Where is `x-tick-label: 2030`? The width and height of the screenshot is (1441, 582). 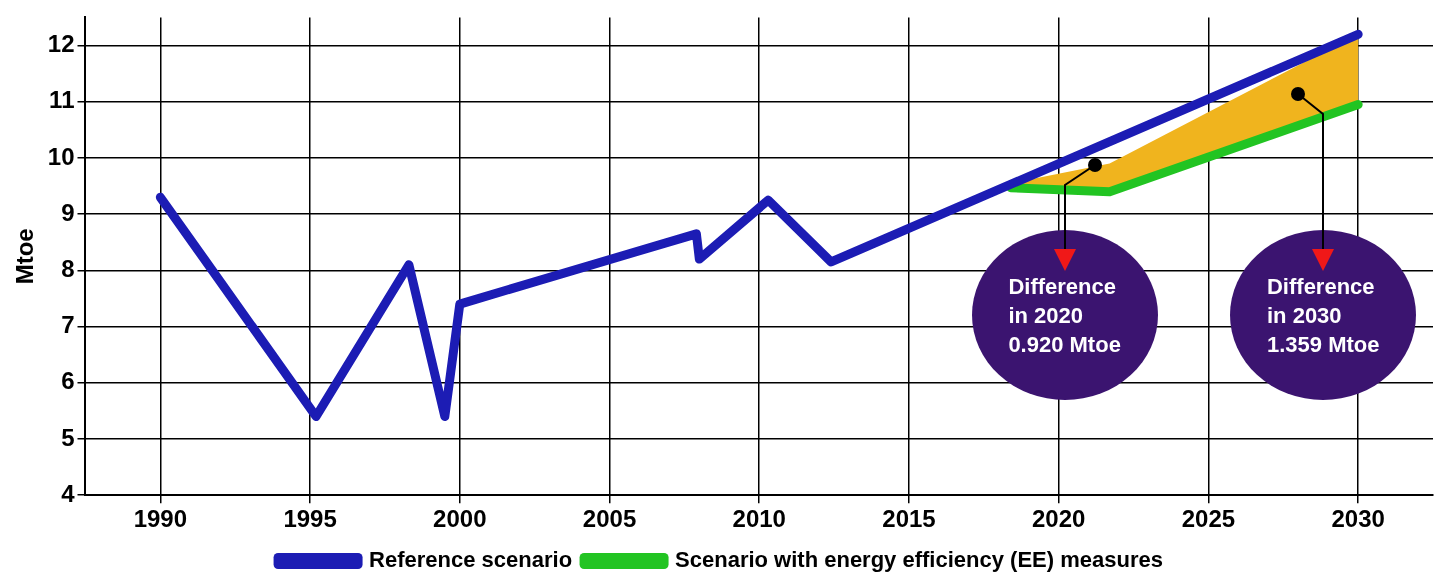 x-tick-label: 2030 is located at coordinates (1358, 519).